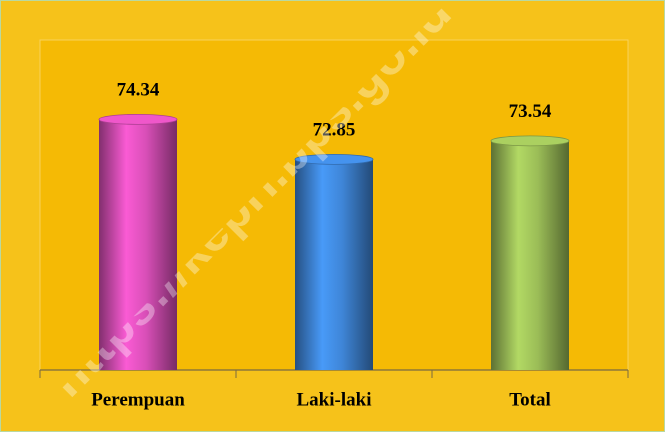 The width and height of the screenshot is (665, 432). Describe the element at coordinates (138, 90) in the screenshot. I see `value-label: 74.34` at that location.